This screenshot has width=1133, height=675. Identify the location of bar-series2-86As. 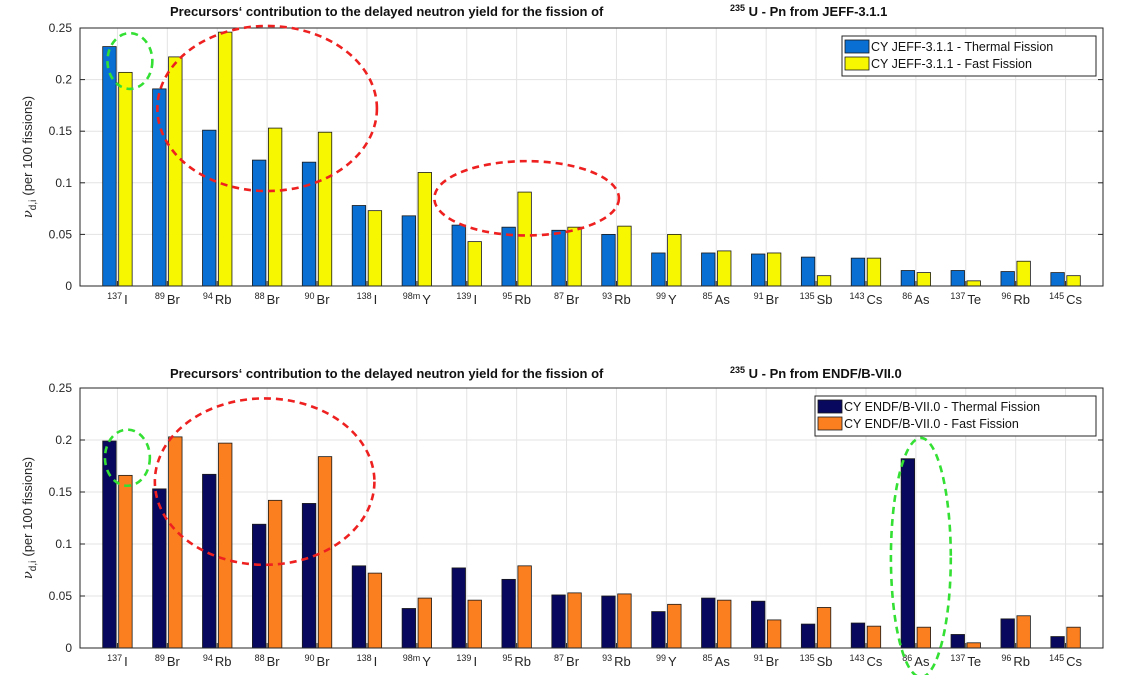
(923, 637).